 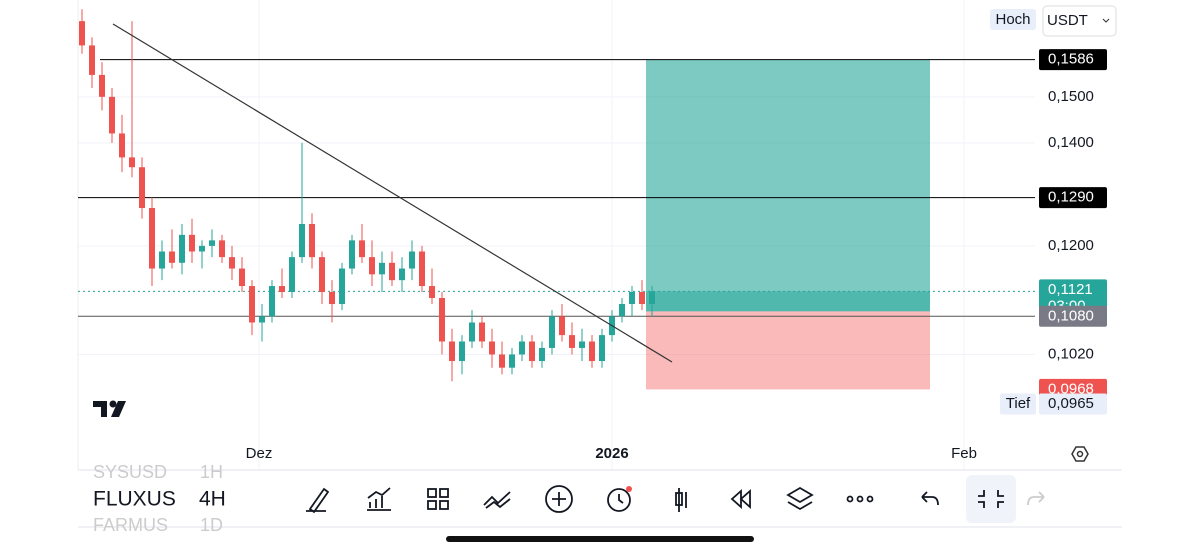 I want to click on x-tick-label: Feb, so click(x=964, y=453).